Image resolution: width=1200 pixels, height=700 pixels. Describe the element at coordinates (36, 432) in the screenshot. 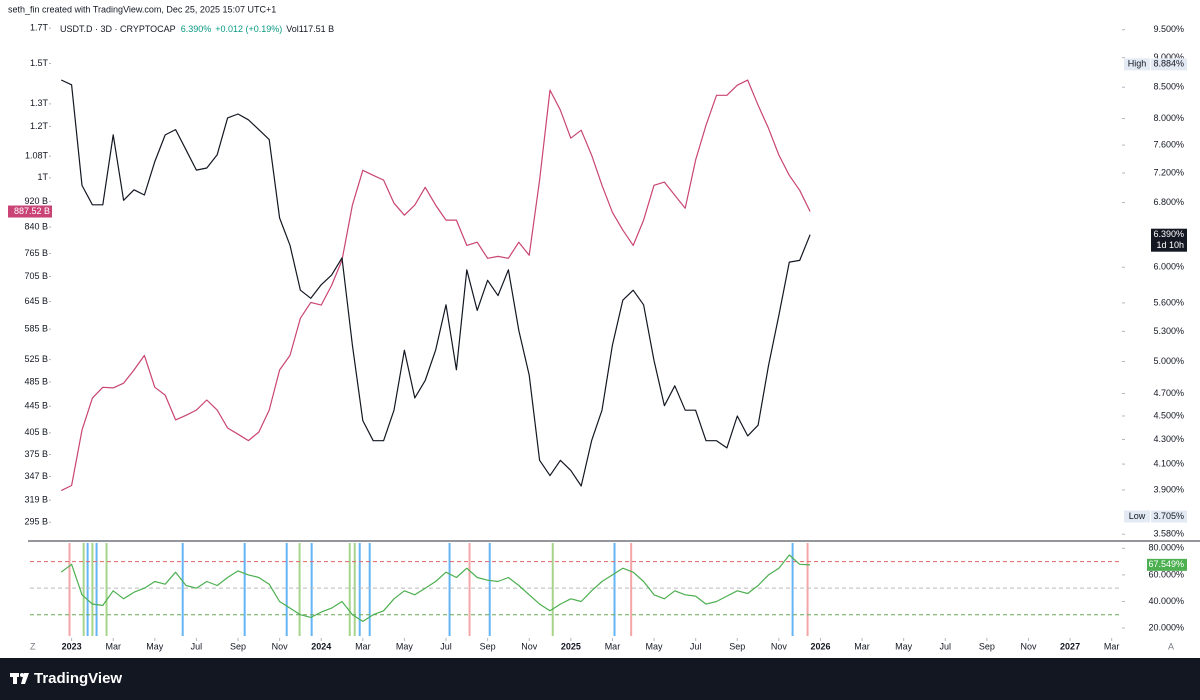

I see `y-tick-label: 405 B` at that location.